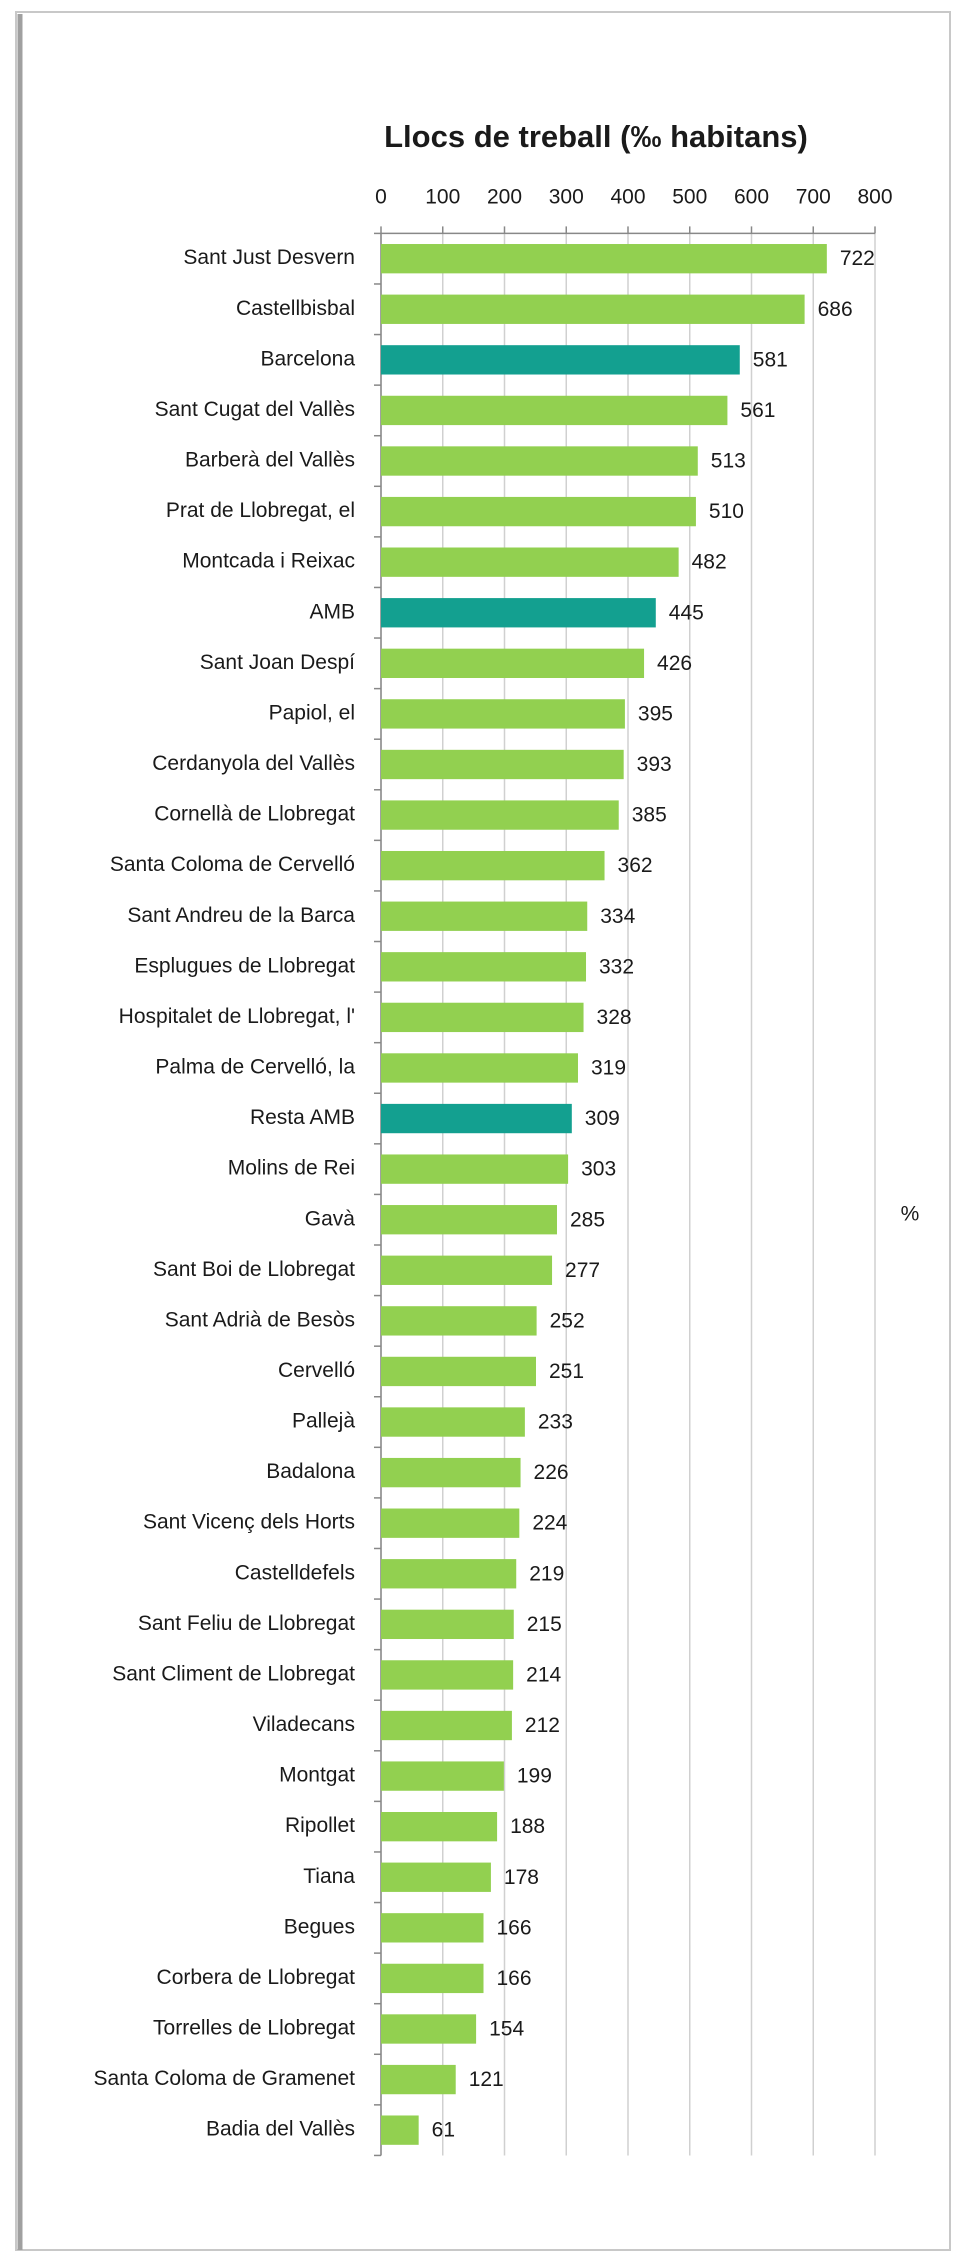 This screenshot has height=2258, width=953. I want to click on x-tick-label: 700, so click(813, 197).